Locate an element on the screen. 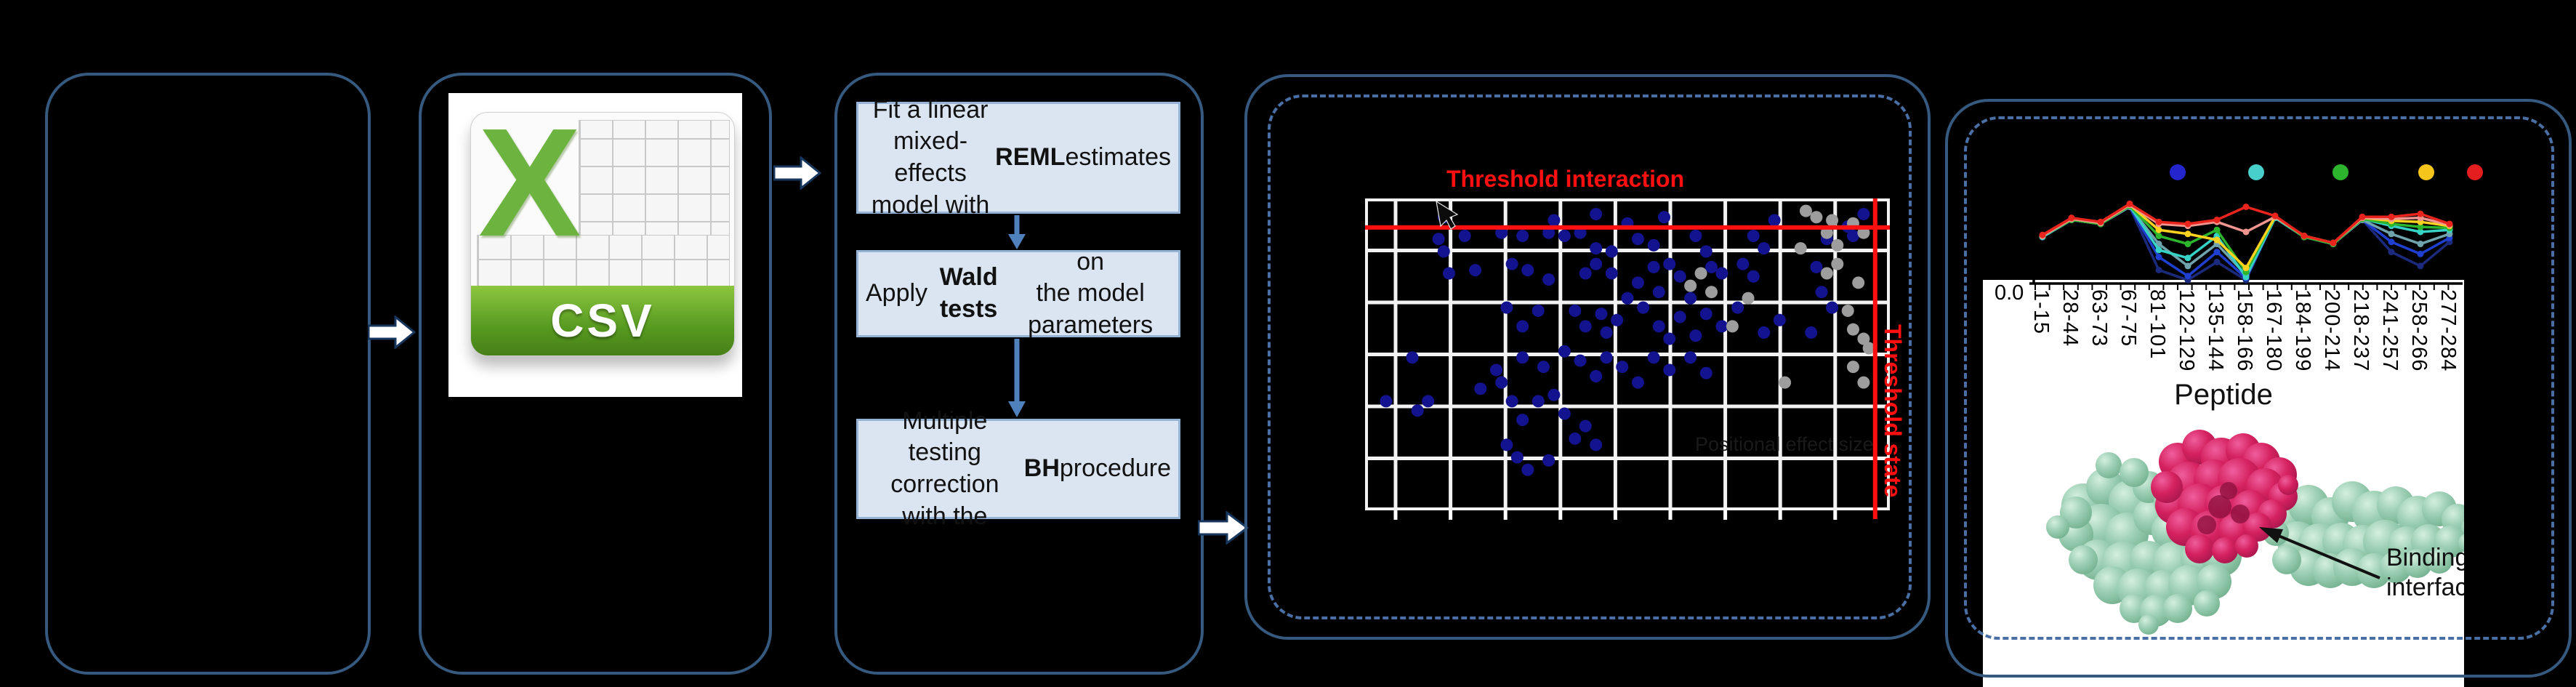 The image size is (2576, 687). effect-size-ghost-label: Positional effect size is located at coordinates (1784, 444).